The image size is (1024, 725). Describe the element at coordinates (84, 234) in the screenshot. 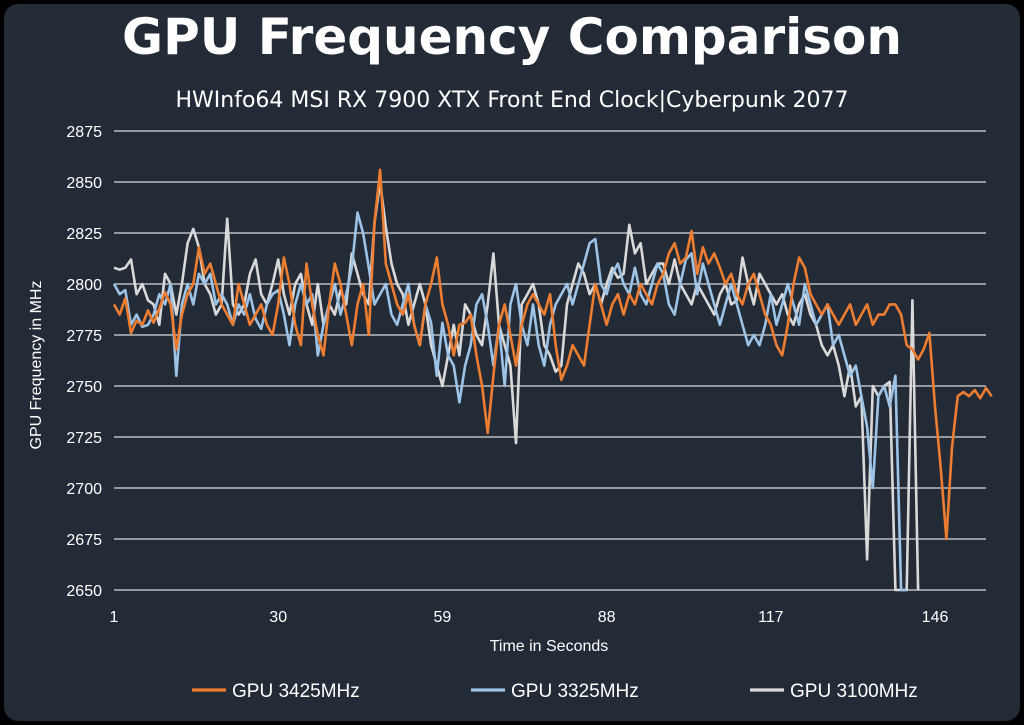

I see `y-tick-label: 2825` at that location.